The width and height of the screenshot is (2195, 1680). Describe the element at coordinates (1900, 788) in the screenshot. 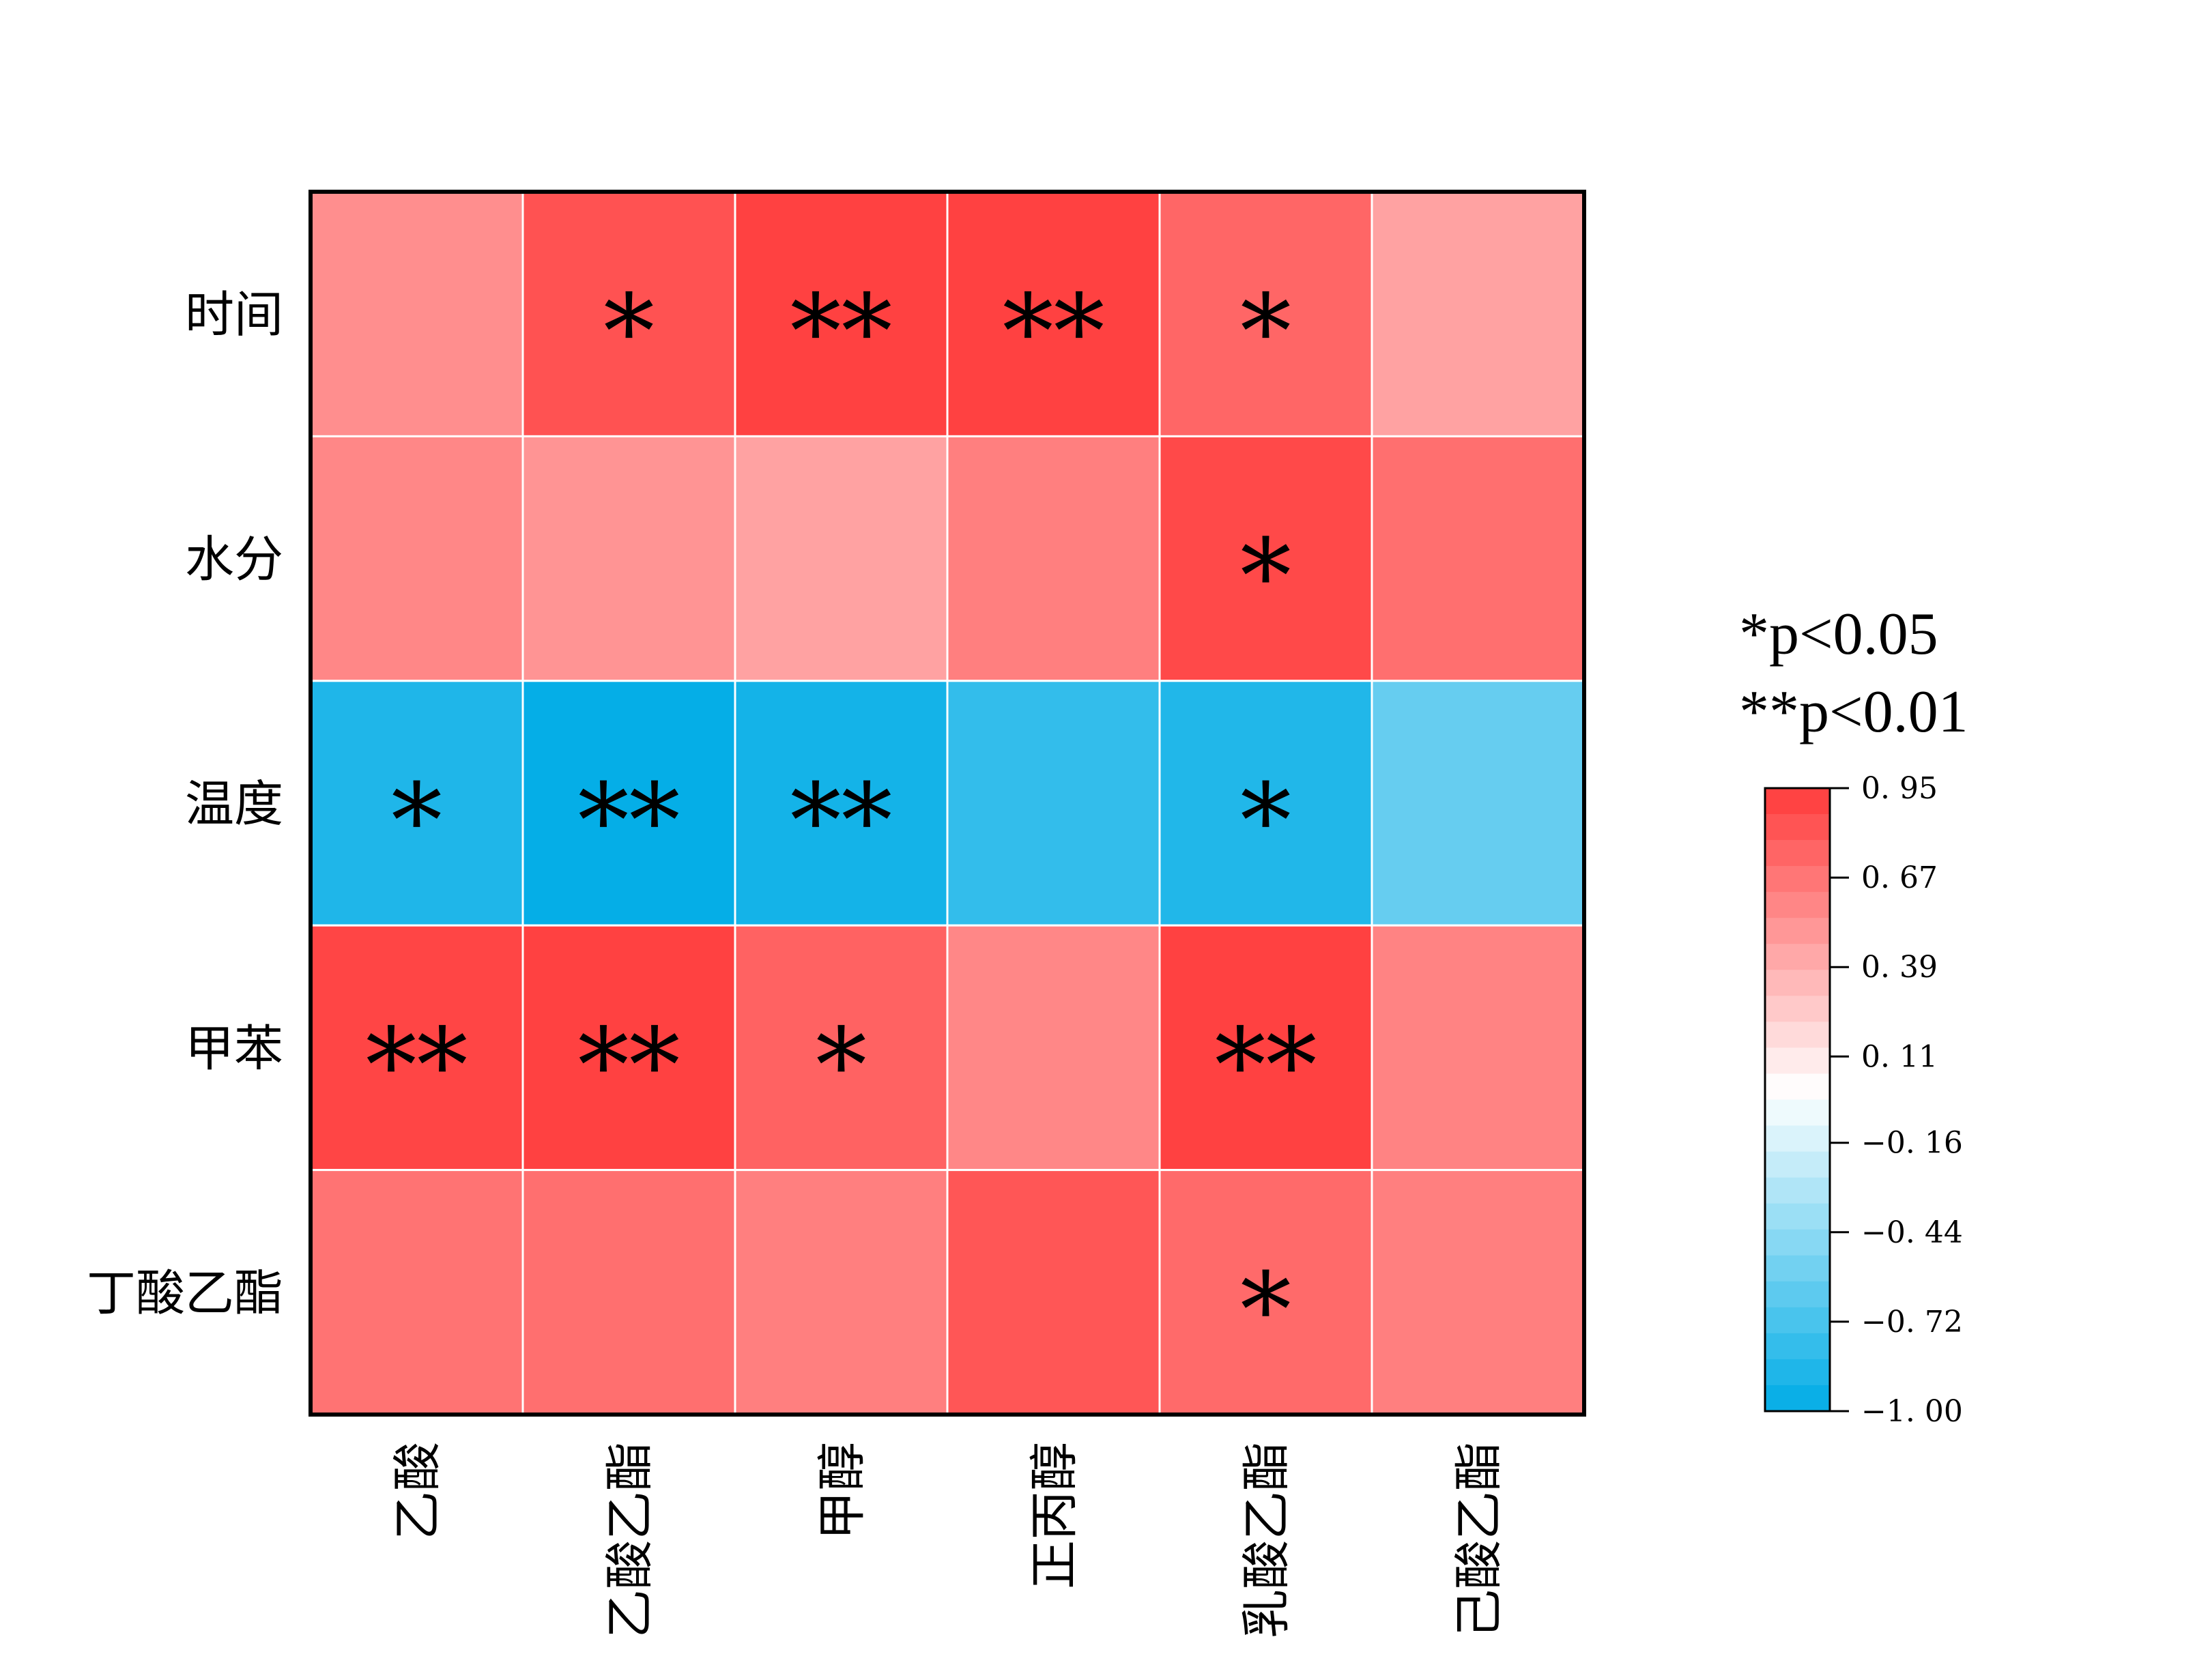

I see `colorbar-tick-label: 0. 95` at that location.